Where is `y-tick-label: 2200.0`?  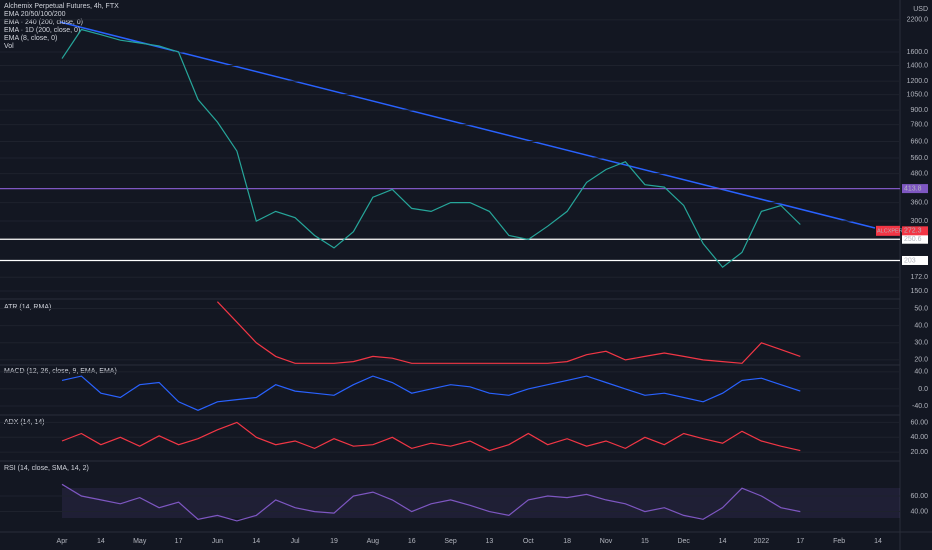
y-tick-label: 2200.0 is located at coordinates (918, 20).